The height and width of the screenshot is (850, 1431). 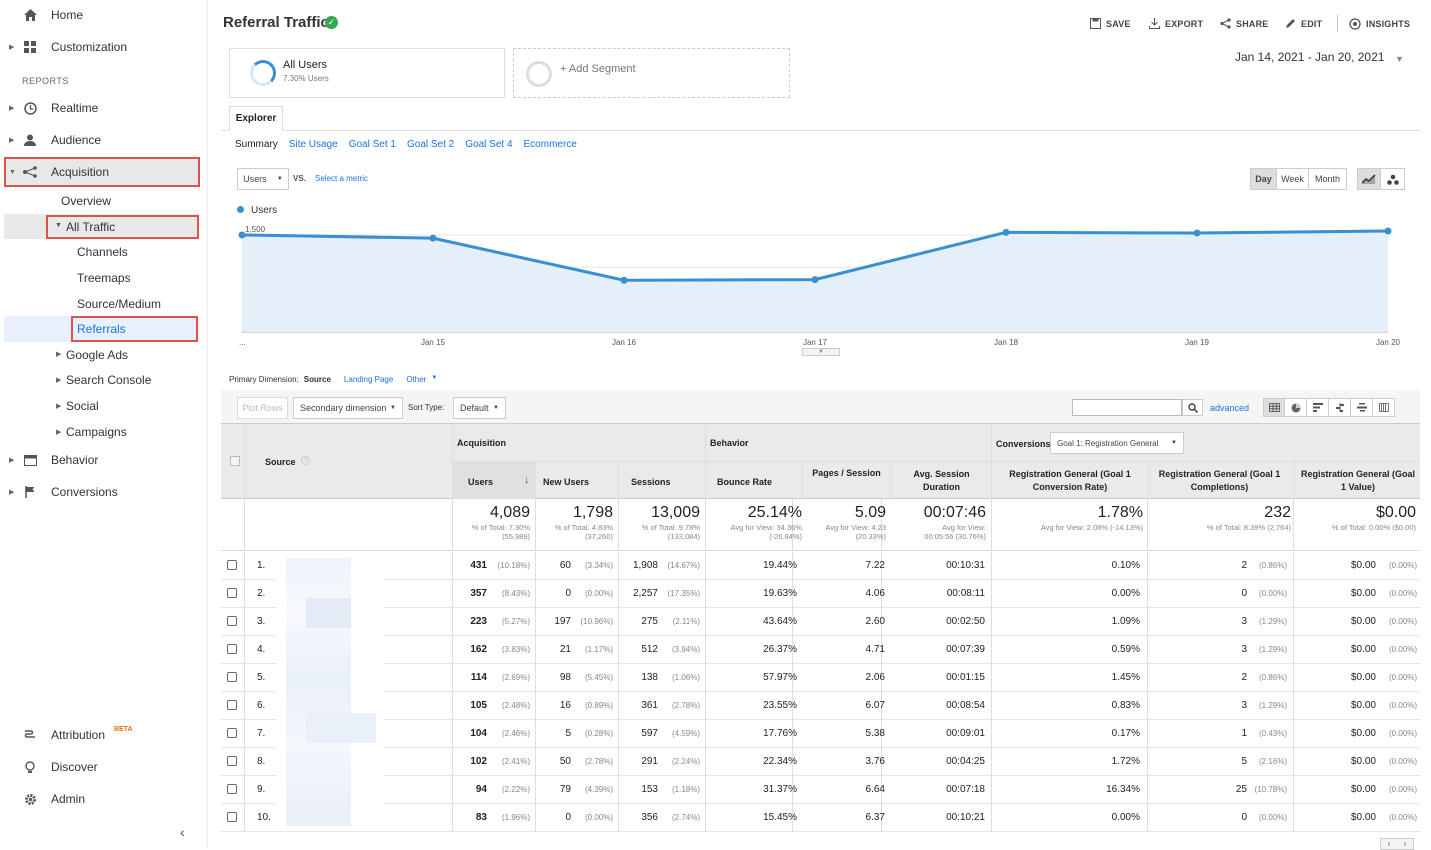 I want to click on pivot-view-icon, so click(x=1384, y=407).